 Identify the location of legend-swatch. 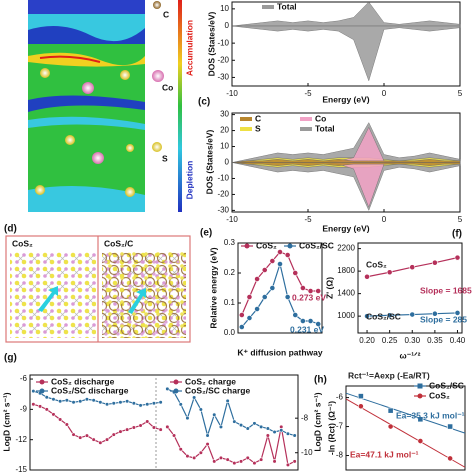
(268, 7).